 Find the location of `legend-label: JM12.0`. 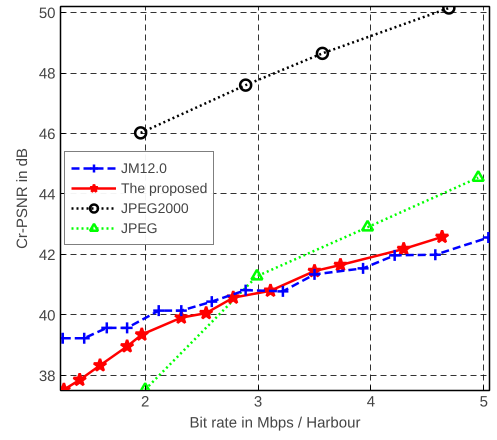

legend-label: JM12.0 is located at coordinates (144, 168).